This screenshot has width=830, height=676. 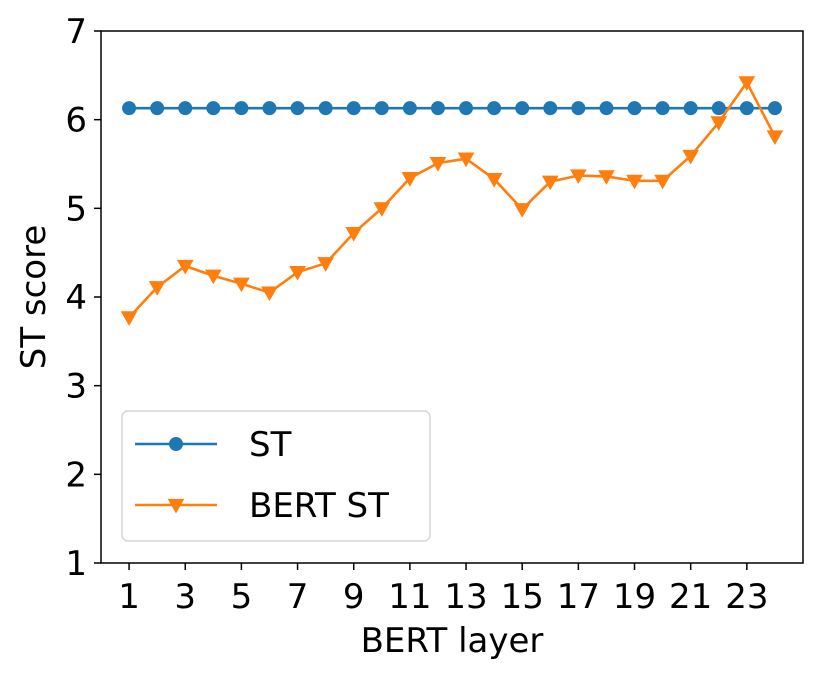 I want to click on y-tick-label: 1, so click(x=76, y=564).